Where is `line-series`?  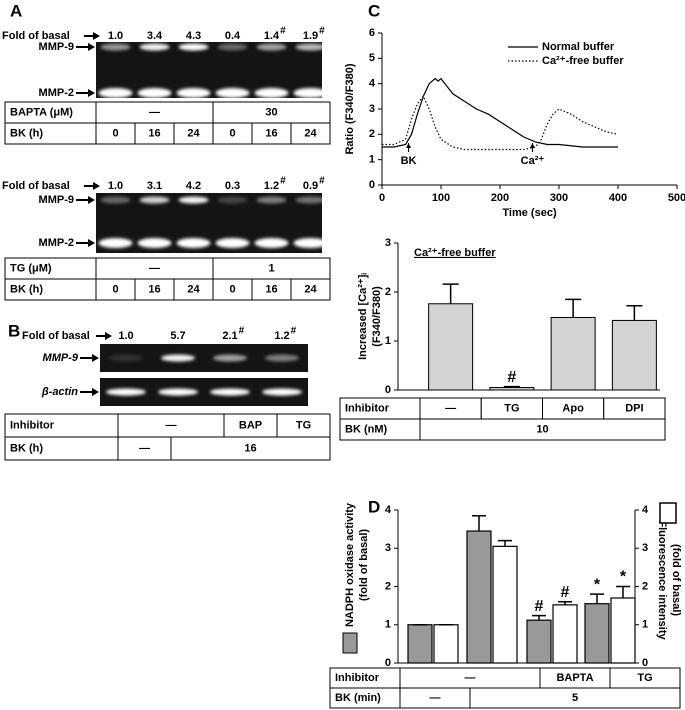 line-series is located at coordinates (500, 112).